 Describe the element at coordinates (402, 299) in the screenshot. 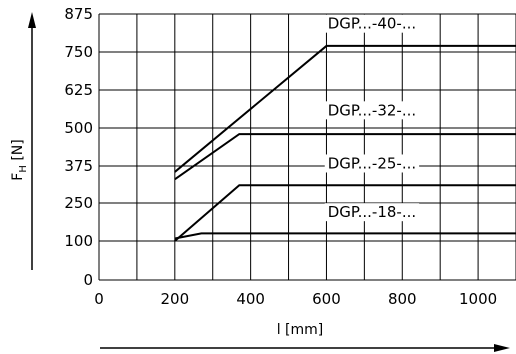

I see `x-tick-label: 800` at that location.